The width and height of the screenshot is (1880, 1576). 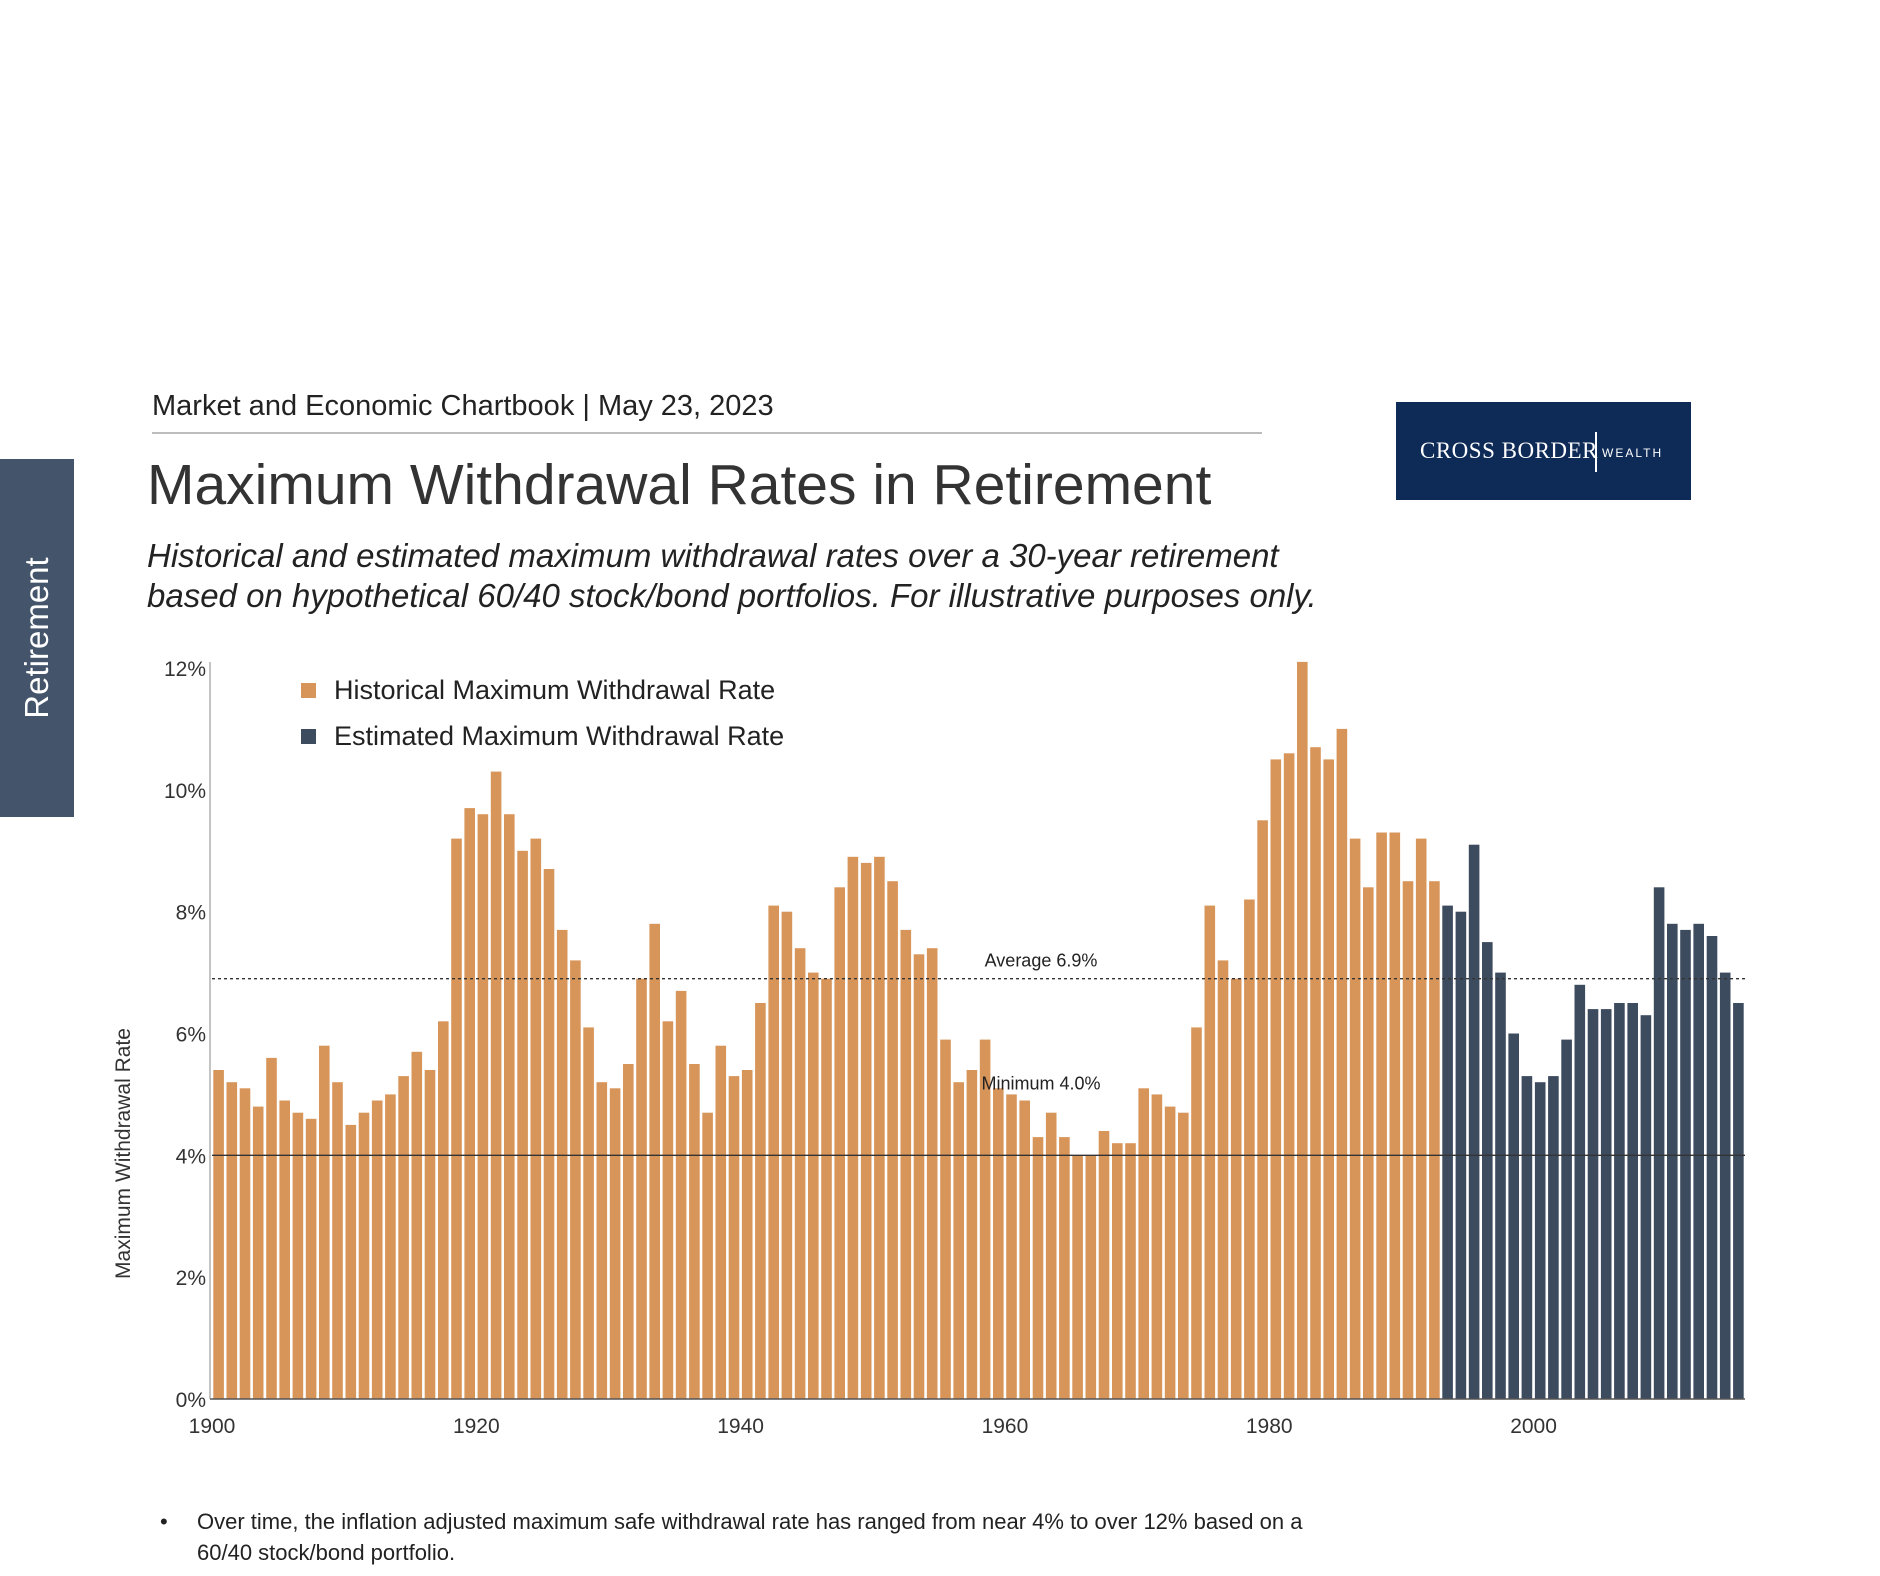 I want to click on bar-1908, so click(x=324, y=1222).